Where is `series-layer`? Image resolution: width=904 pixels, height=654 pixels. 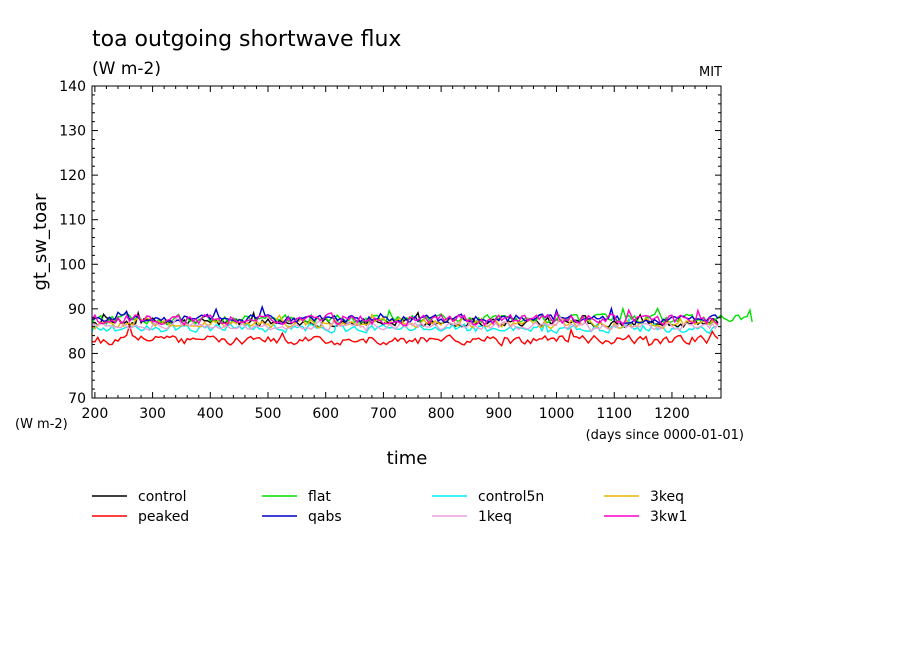
series-layer is located at coordinates (422, 325).